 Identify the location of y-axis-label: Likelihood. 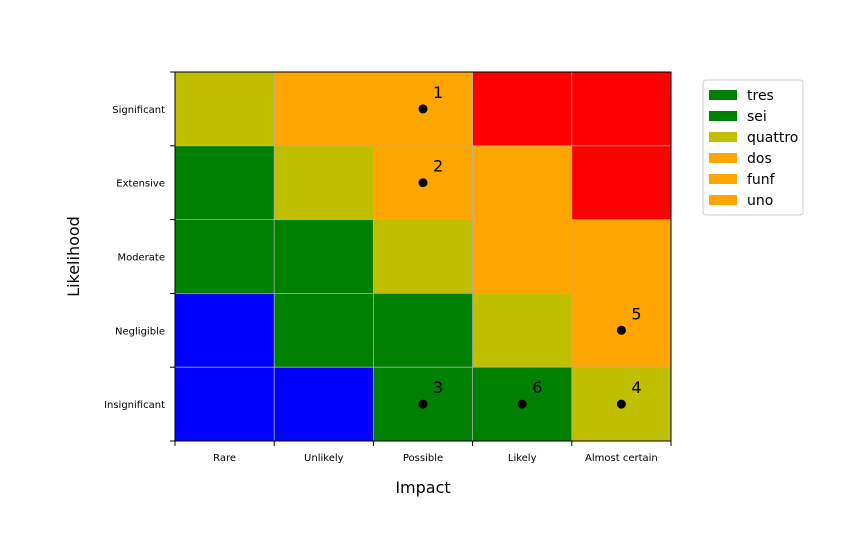
(73, 256).